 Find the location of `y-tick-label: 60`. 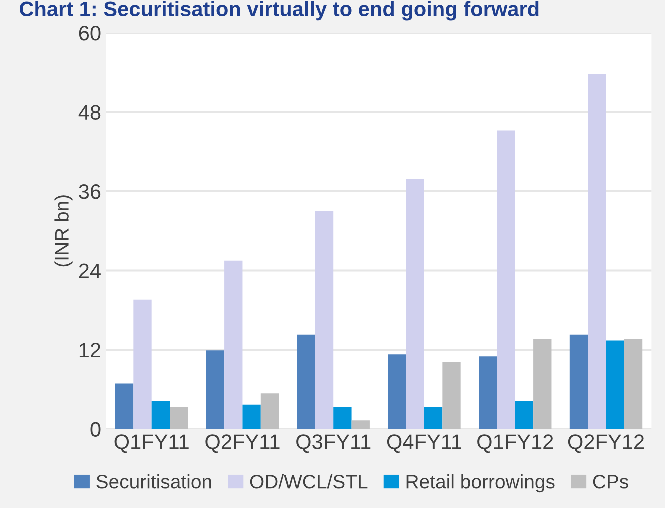

y-tick-label: 60 is located at coordinates (90, 33).